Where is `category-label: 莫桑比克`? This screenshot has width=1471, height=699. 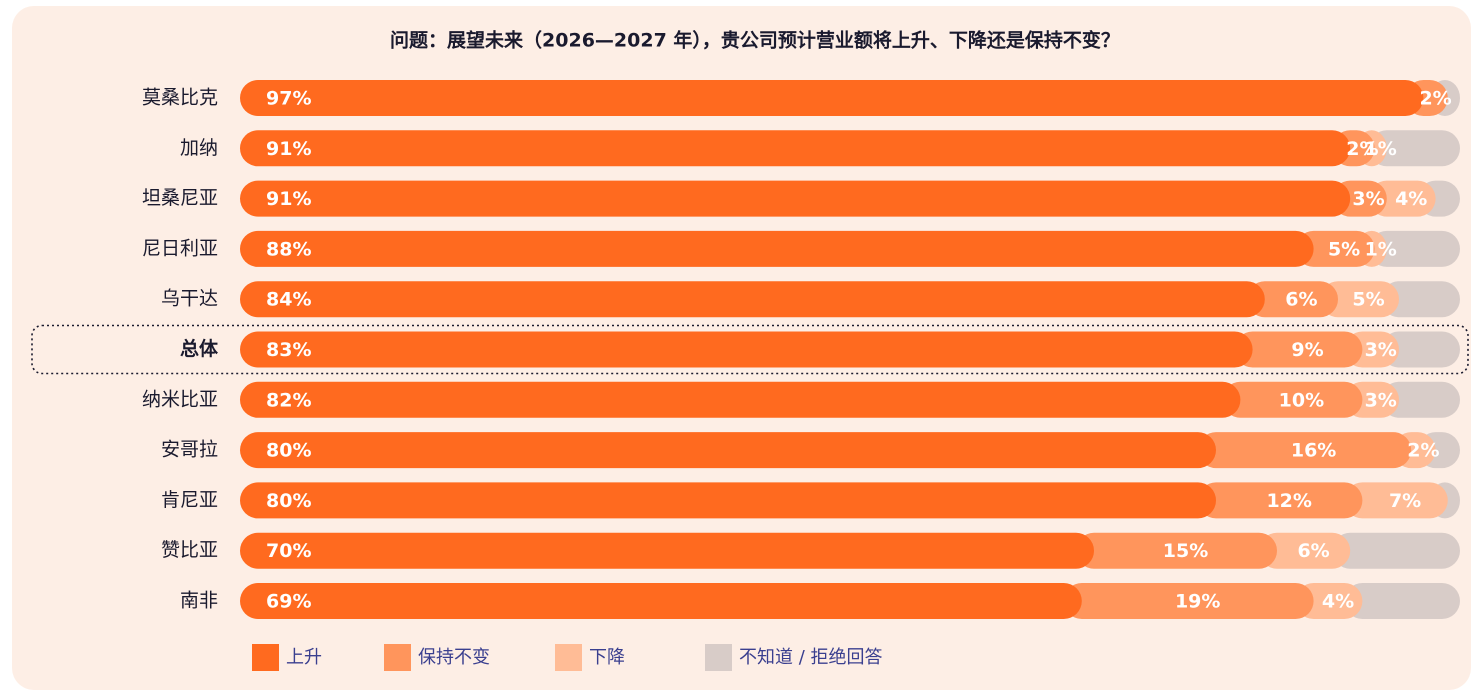
category-label: 莫桑比克 is located at coordinates (180, 98).